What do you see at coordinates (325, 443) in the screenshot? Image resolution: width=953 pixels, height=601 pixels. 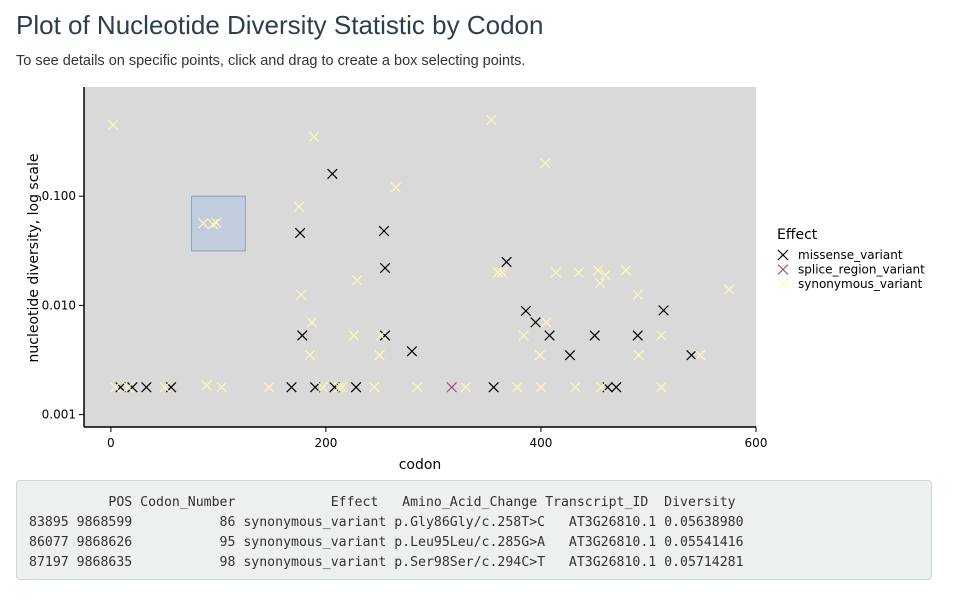 I see `x-tick-label: 200` at bounding box center [325, 443].